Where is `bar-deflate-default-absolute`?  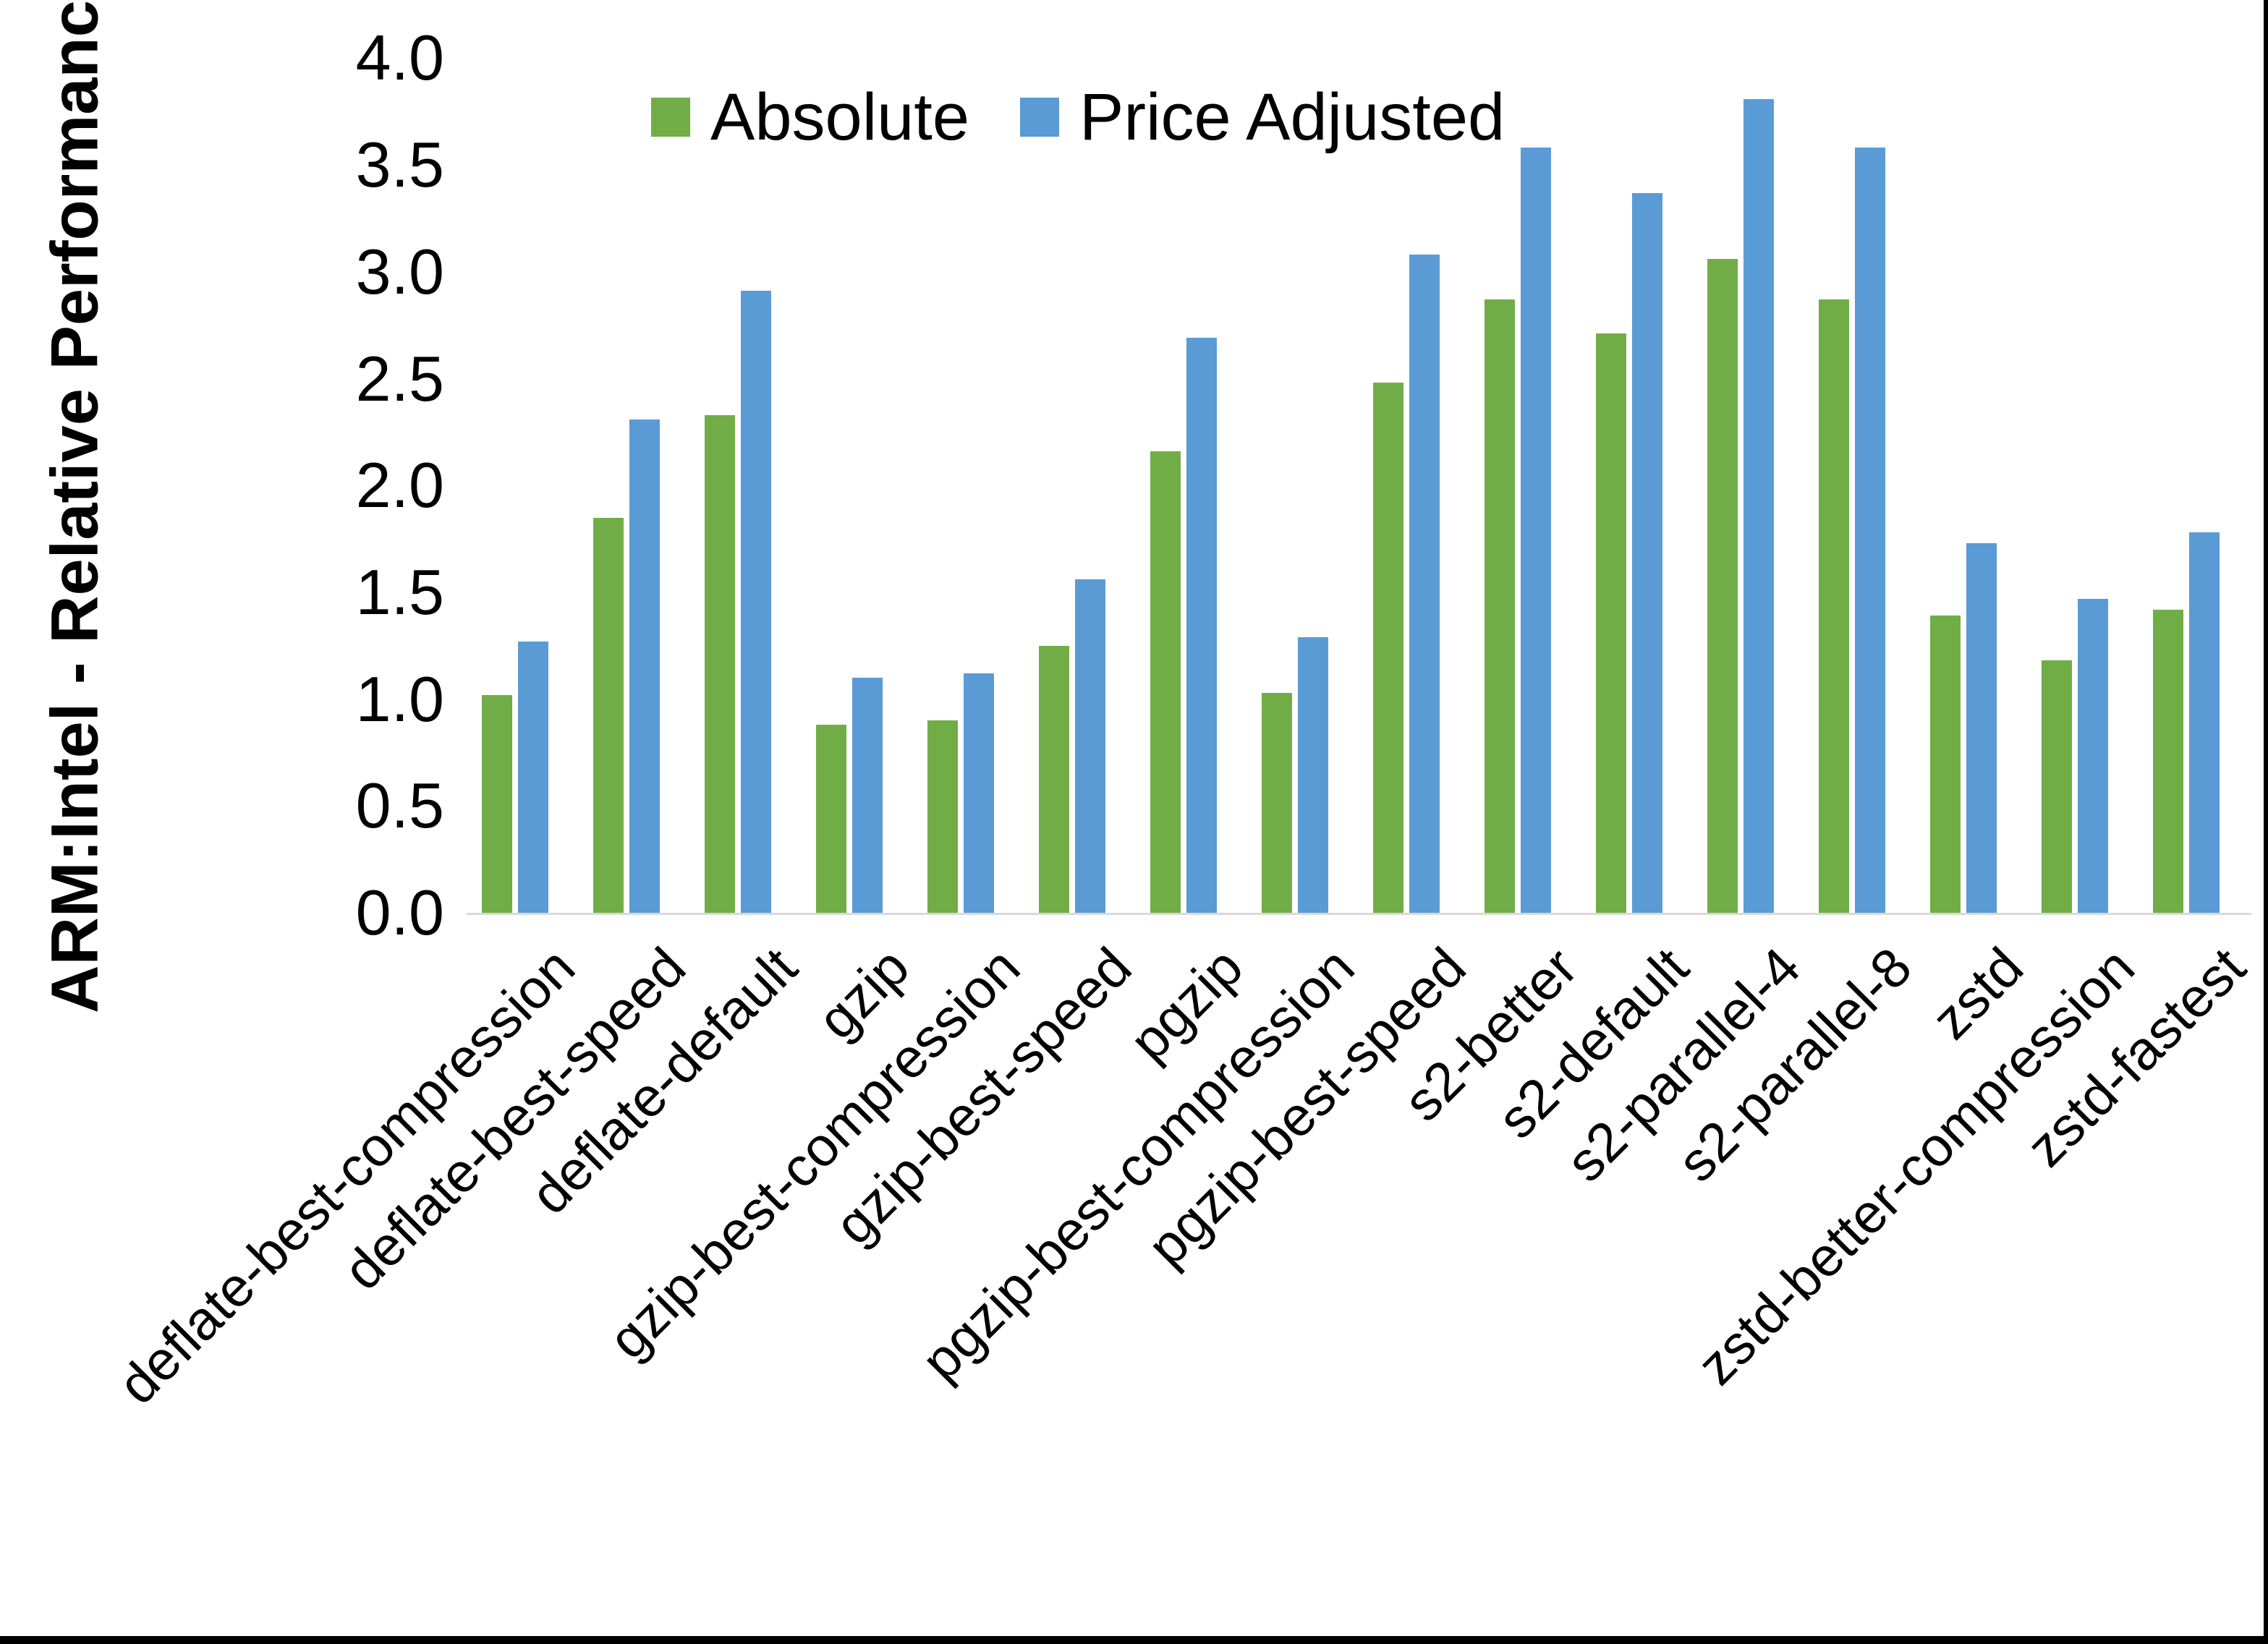 bar-deflate-default-absolute is located at coordinates (720, 663).